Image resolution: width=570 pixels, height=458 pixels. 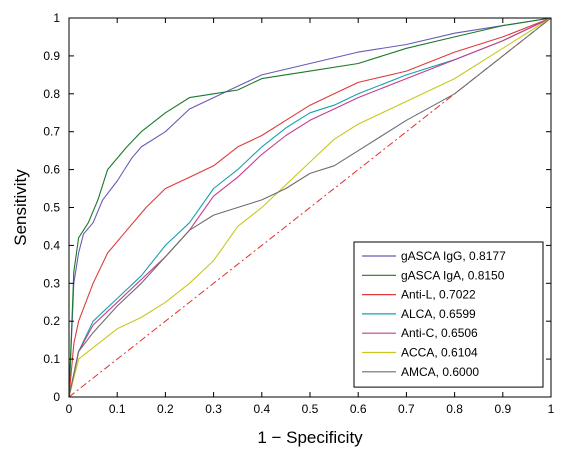 What do you see at coordinates (165, 409) in the screenshot?
I see `x-tick-label: 0.2` at bounding box center [165, 409].